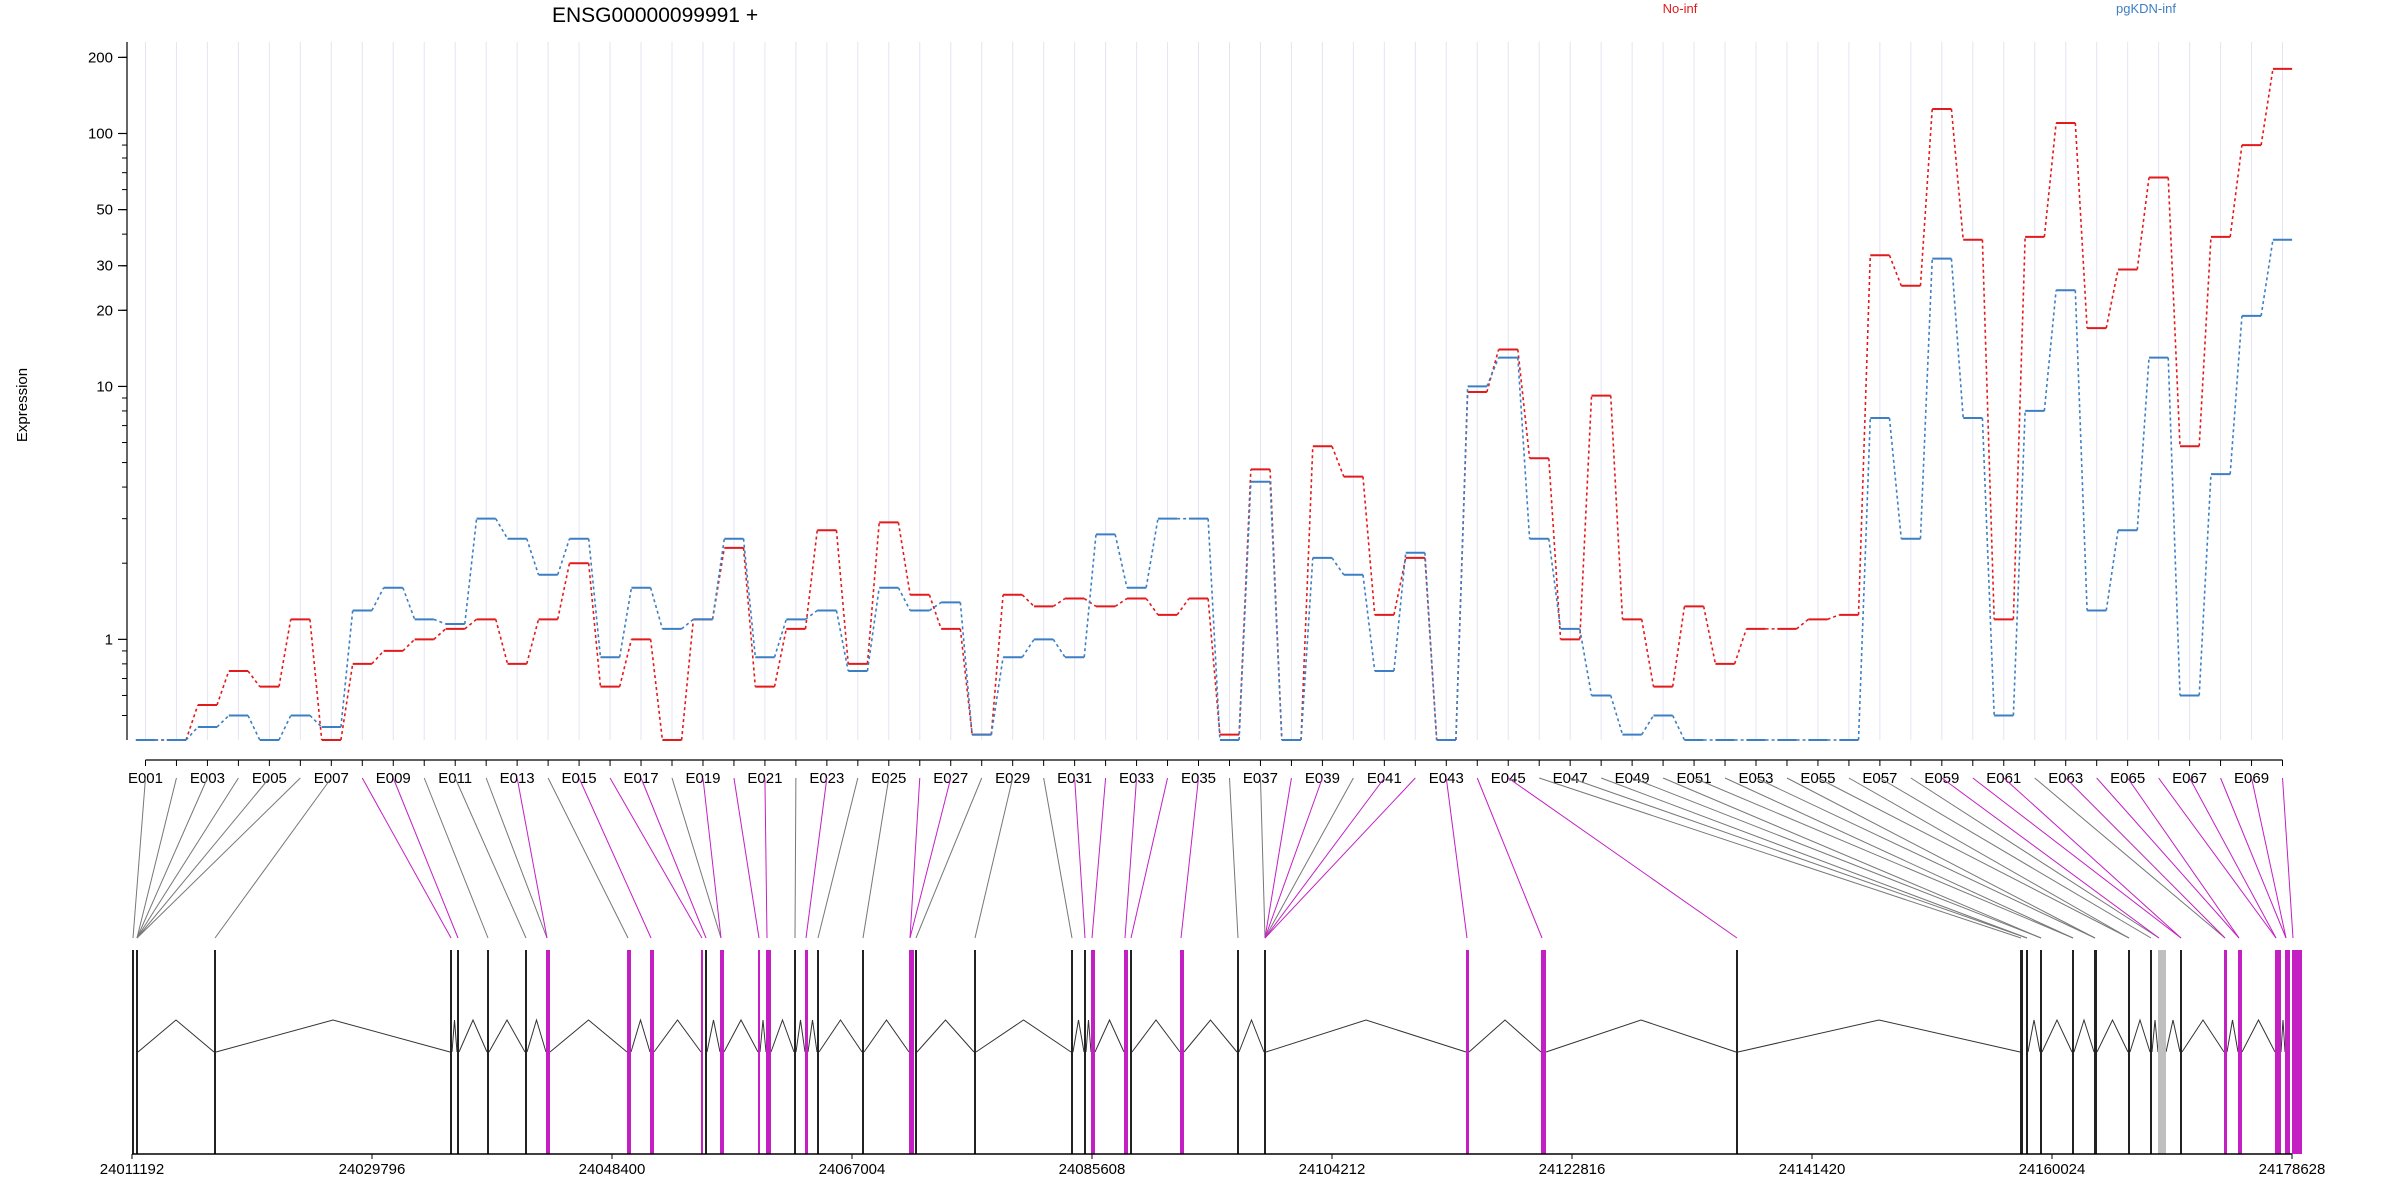 The width and height of the screenshot is (2400, 1200). Describe the element at coordinates (1213, 858) in the screenshot. I see `exon-connectors` at that location.